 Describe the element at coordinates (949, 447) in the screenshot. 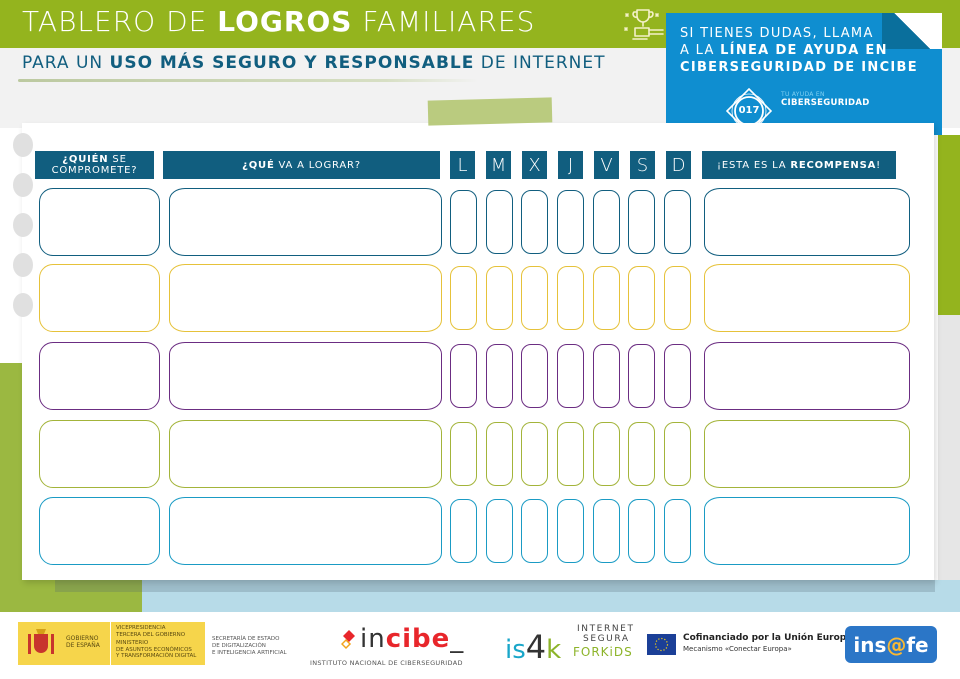

I see `right-gray-strip` at that location.